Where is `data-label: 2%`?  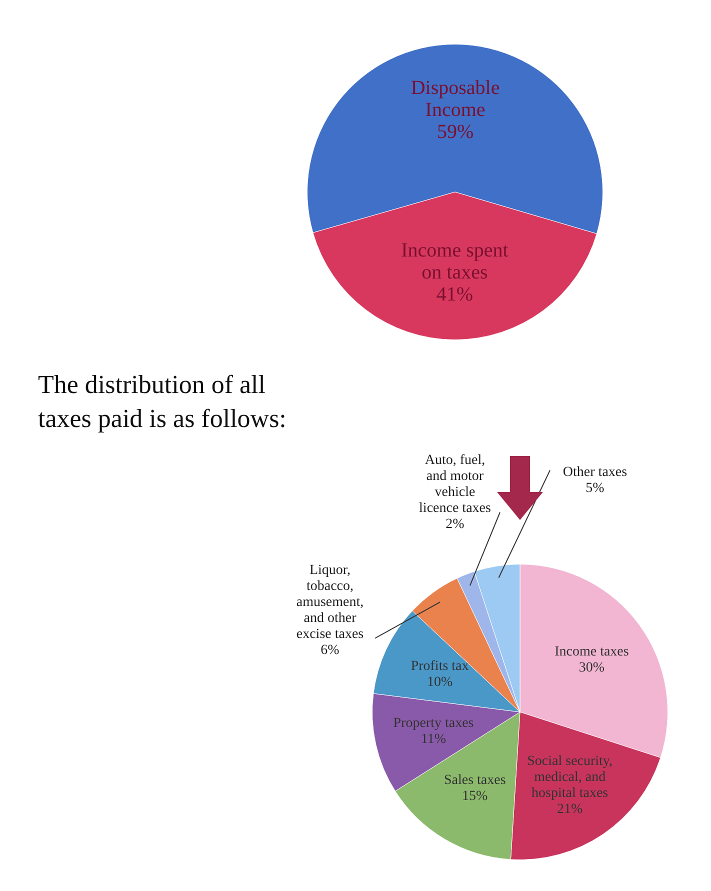
data-label: 2% is located at coordinates (455, 524).